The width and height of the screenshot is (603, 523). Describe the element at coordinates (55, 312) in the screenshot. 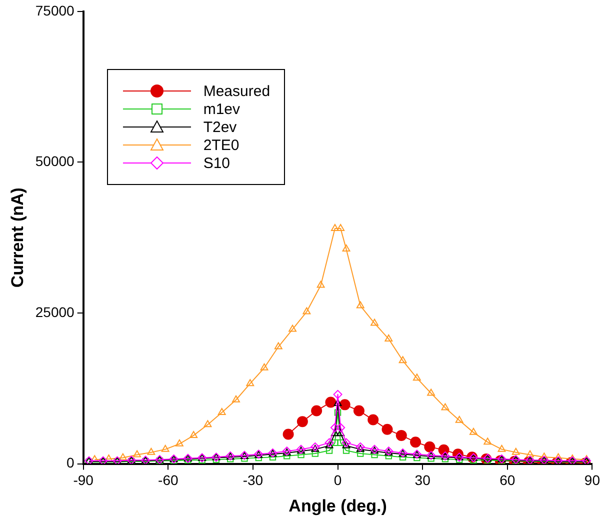

I see `y-tick-label: 25000` at that location.